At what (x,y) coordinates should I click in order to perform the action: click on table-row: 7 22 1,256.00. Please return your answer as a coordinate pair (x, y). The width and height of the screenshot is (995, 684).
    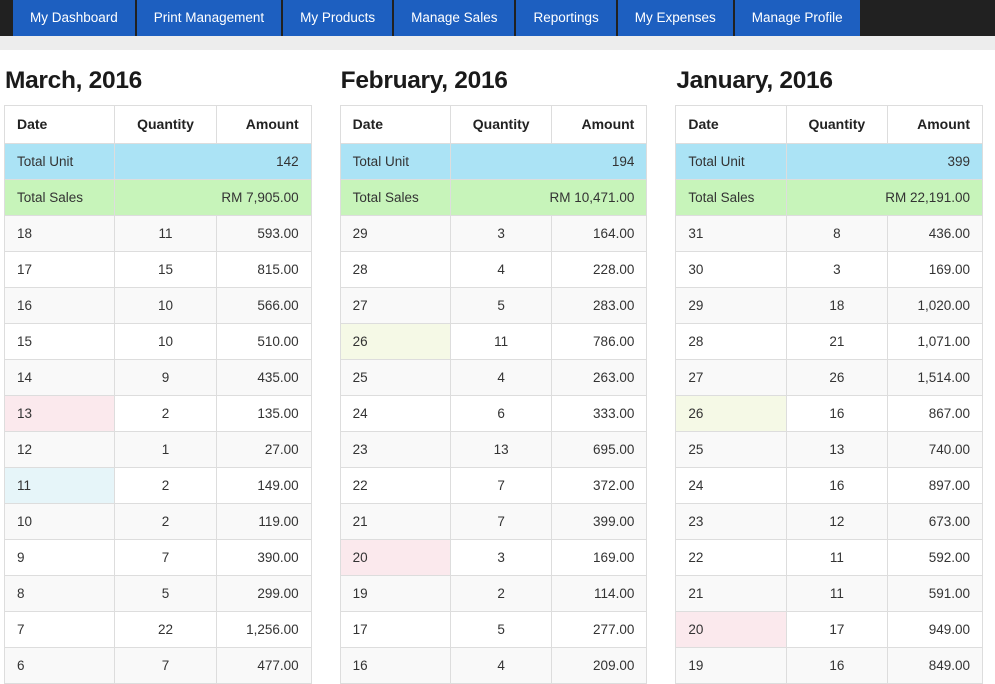
    Looking at the image, I should click on (157, 629).